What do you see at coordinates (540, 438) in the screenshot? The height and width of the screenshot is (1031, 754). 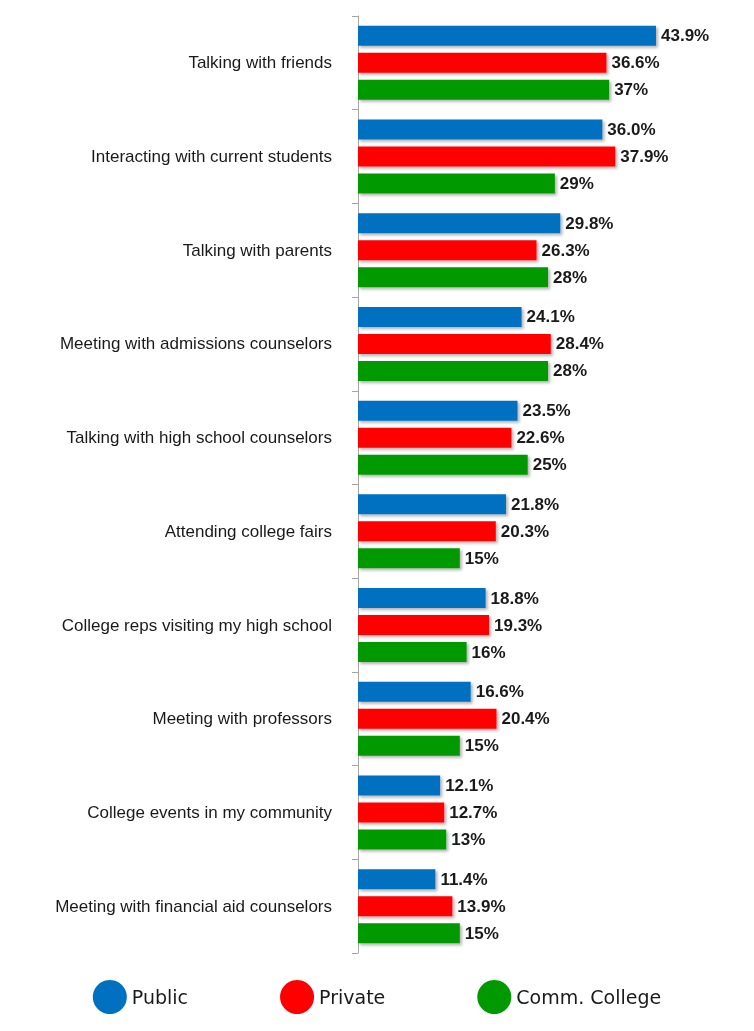 I see `data-label: 22.6%` at bounding box center [540, 438].